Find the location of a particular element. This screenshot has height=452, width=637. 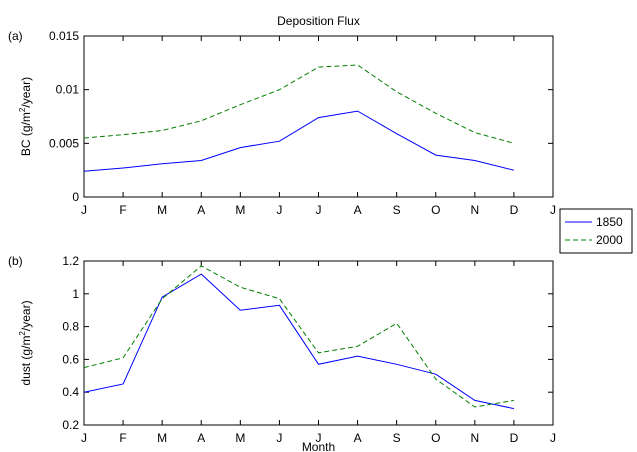

y-tick-label: 0 is located at coordinates (75, 197).